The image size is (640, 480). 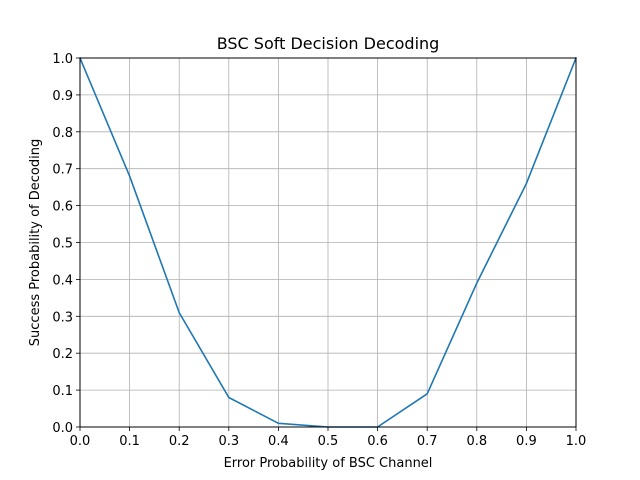 I want to click on x-tick-labels: 0.0 0.1 0.2 0.3 0.4 0.5 0.6 0.7 0.8 0.9 1.0, so click(x=328, y=441).